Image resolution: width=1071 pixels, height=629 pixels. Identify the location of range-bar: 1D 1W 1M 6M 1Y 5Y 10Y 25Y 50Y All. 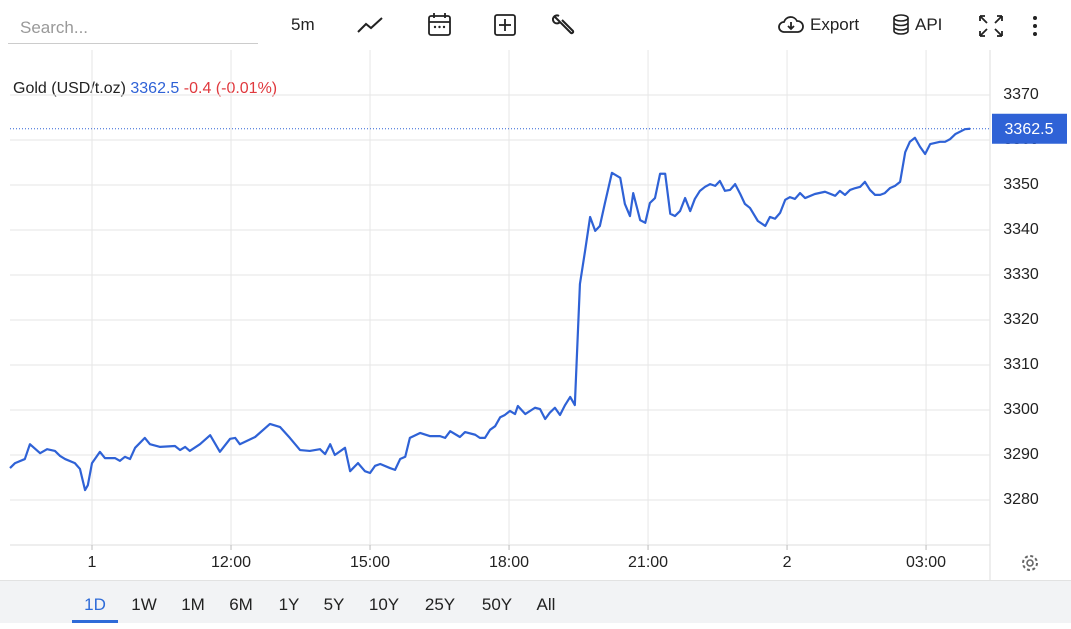
(535, 601).